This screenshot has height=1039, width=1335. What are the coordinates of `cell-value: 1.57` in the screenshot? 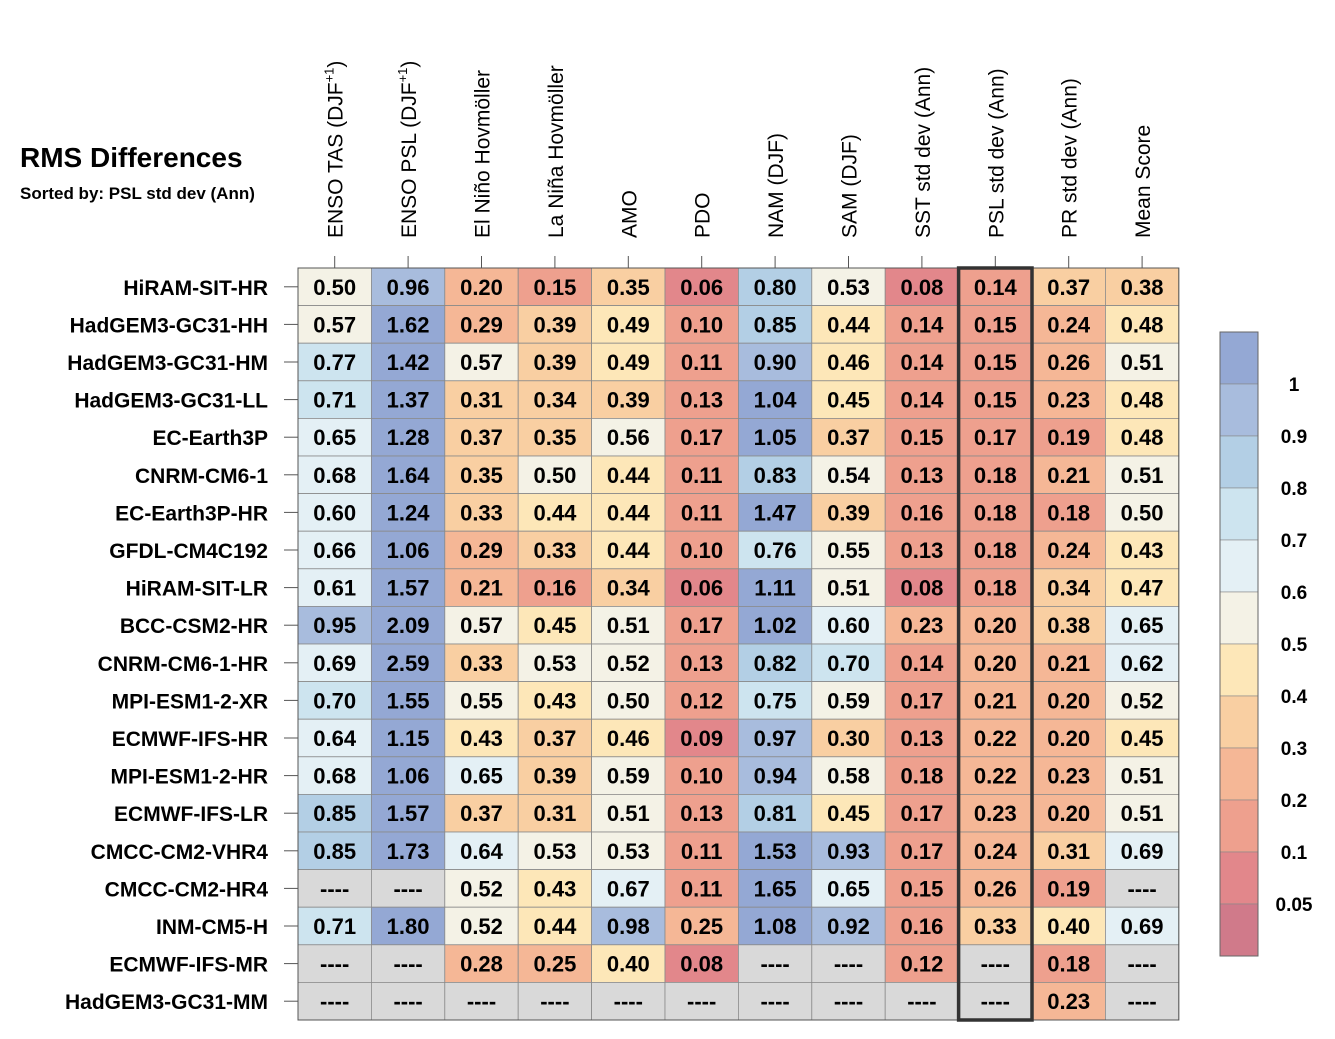 It's located at (408, 813).